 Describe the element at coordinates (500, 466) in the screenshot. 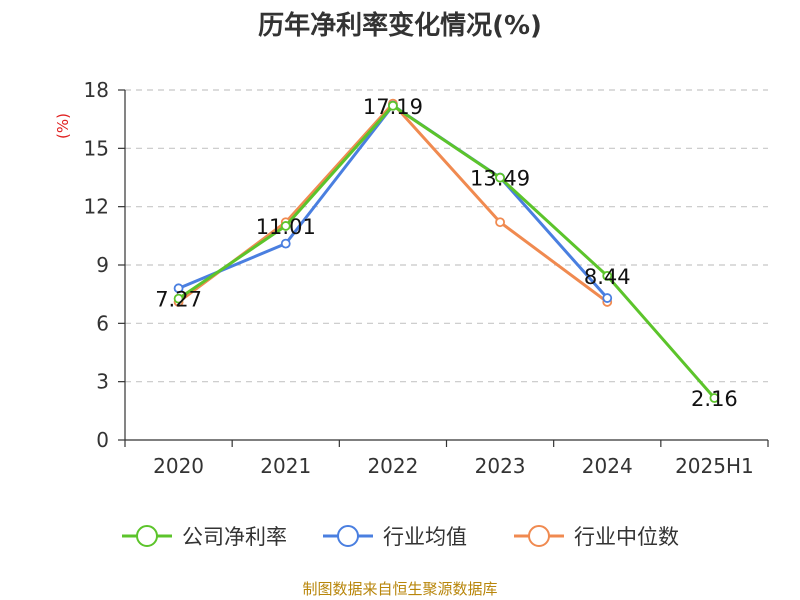

I see `x-tick-label: 2023` at that location.